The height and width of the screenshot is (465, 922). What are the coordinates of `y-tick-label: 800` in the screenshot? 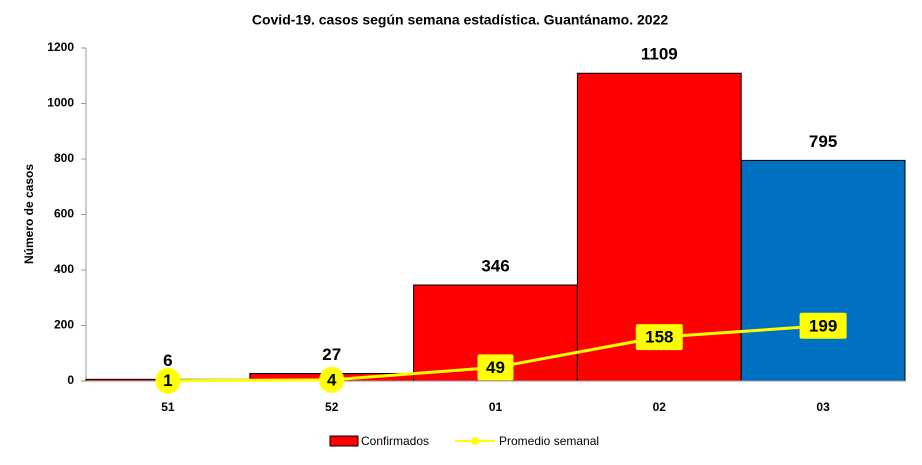 It's located at (64, 158).